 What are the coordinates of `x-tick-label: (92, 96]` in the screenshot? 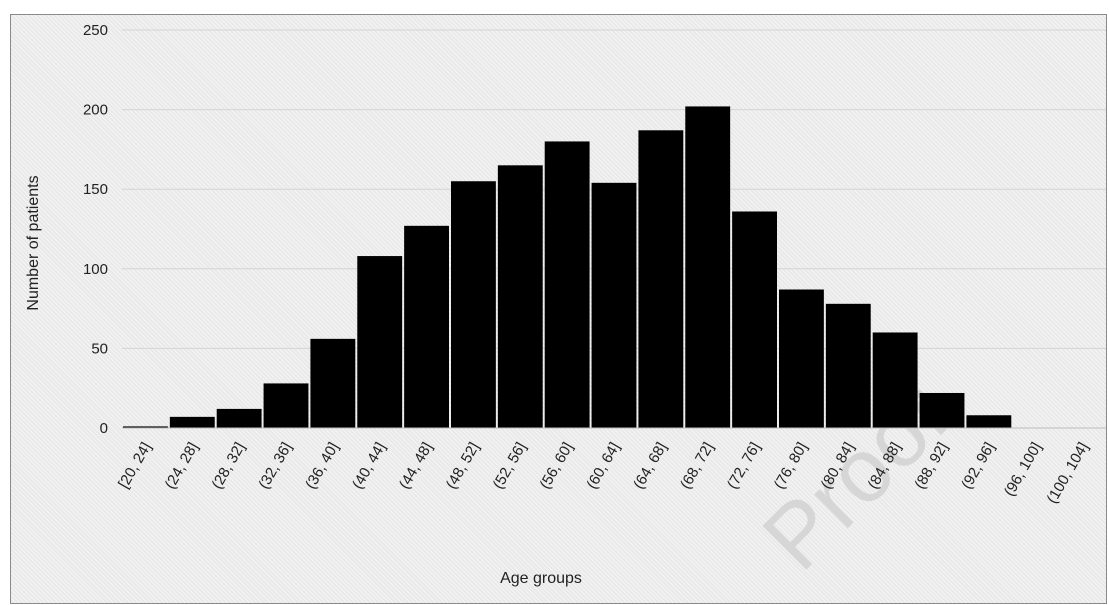 It's located at (978, 466).